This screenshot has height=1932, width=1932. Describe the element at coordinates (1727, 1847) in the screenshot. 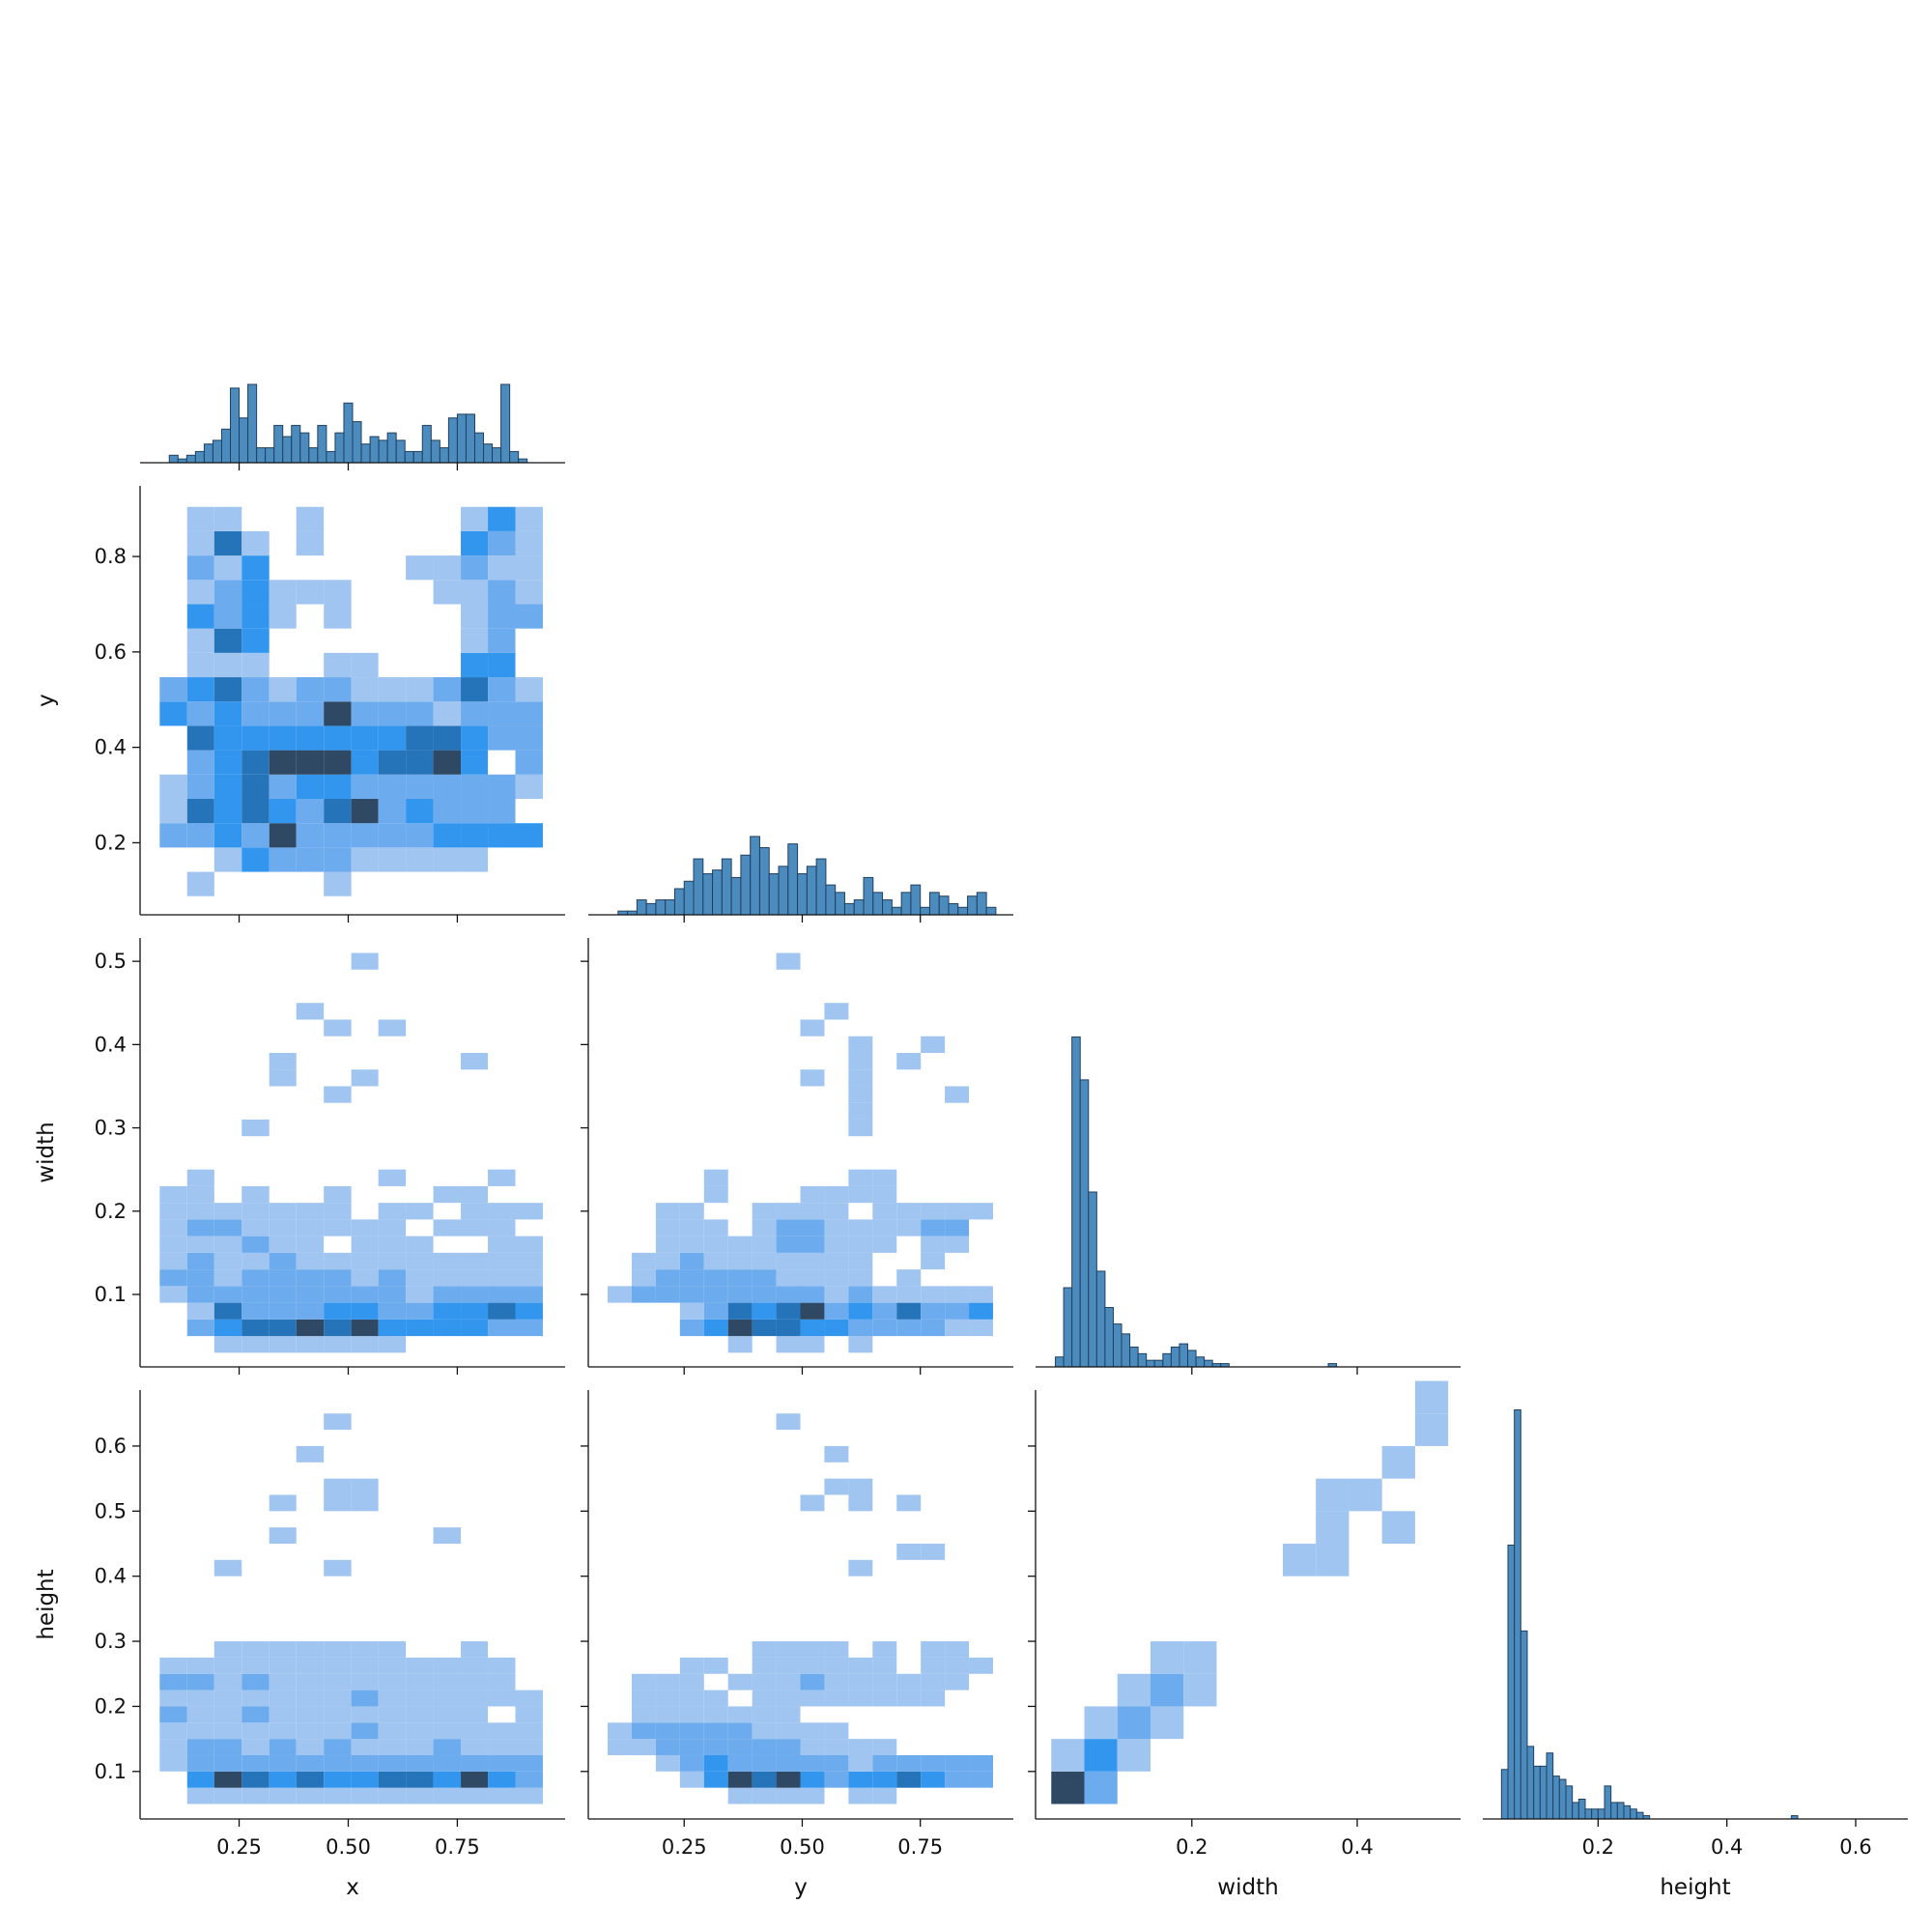

I see `x-tick-label: 0.4` at that location.